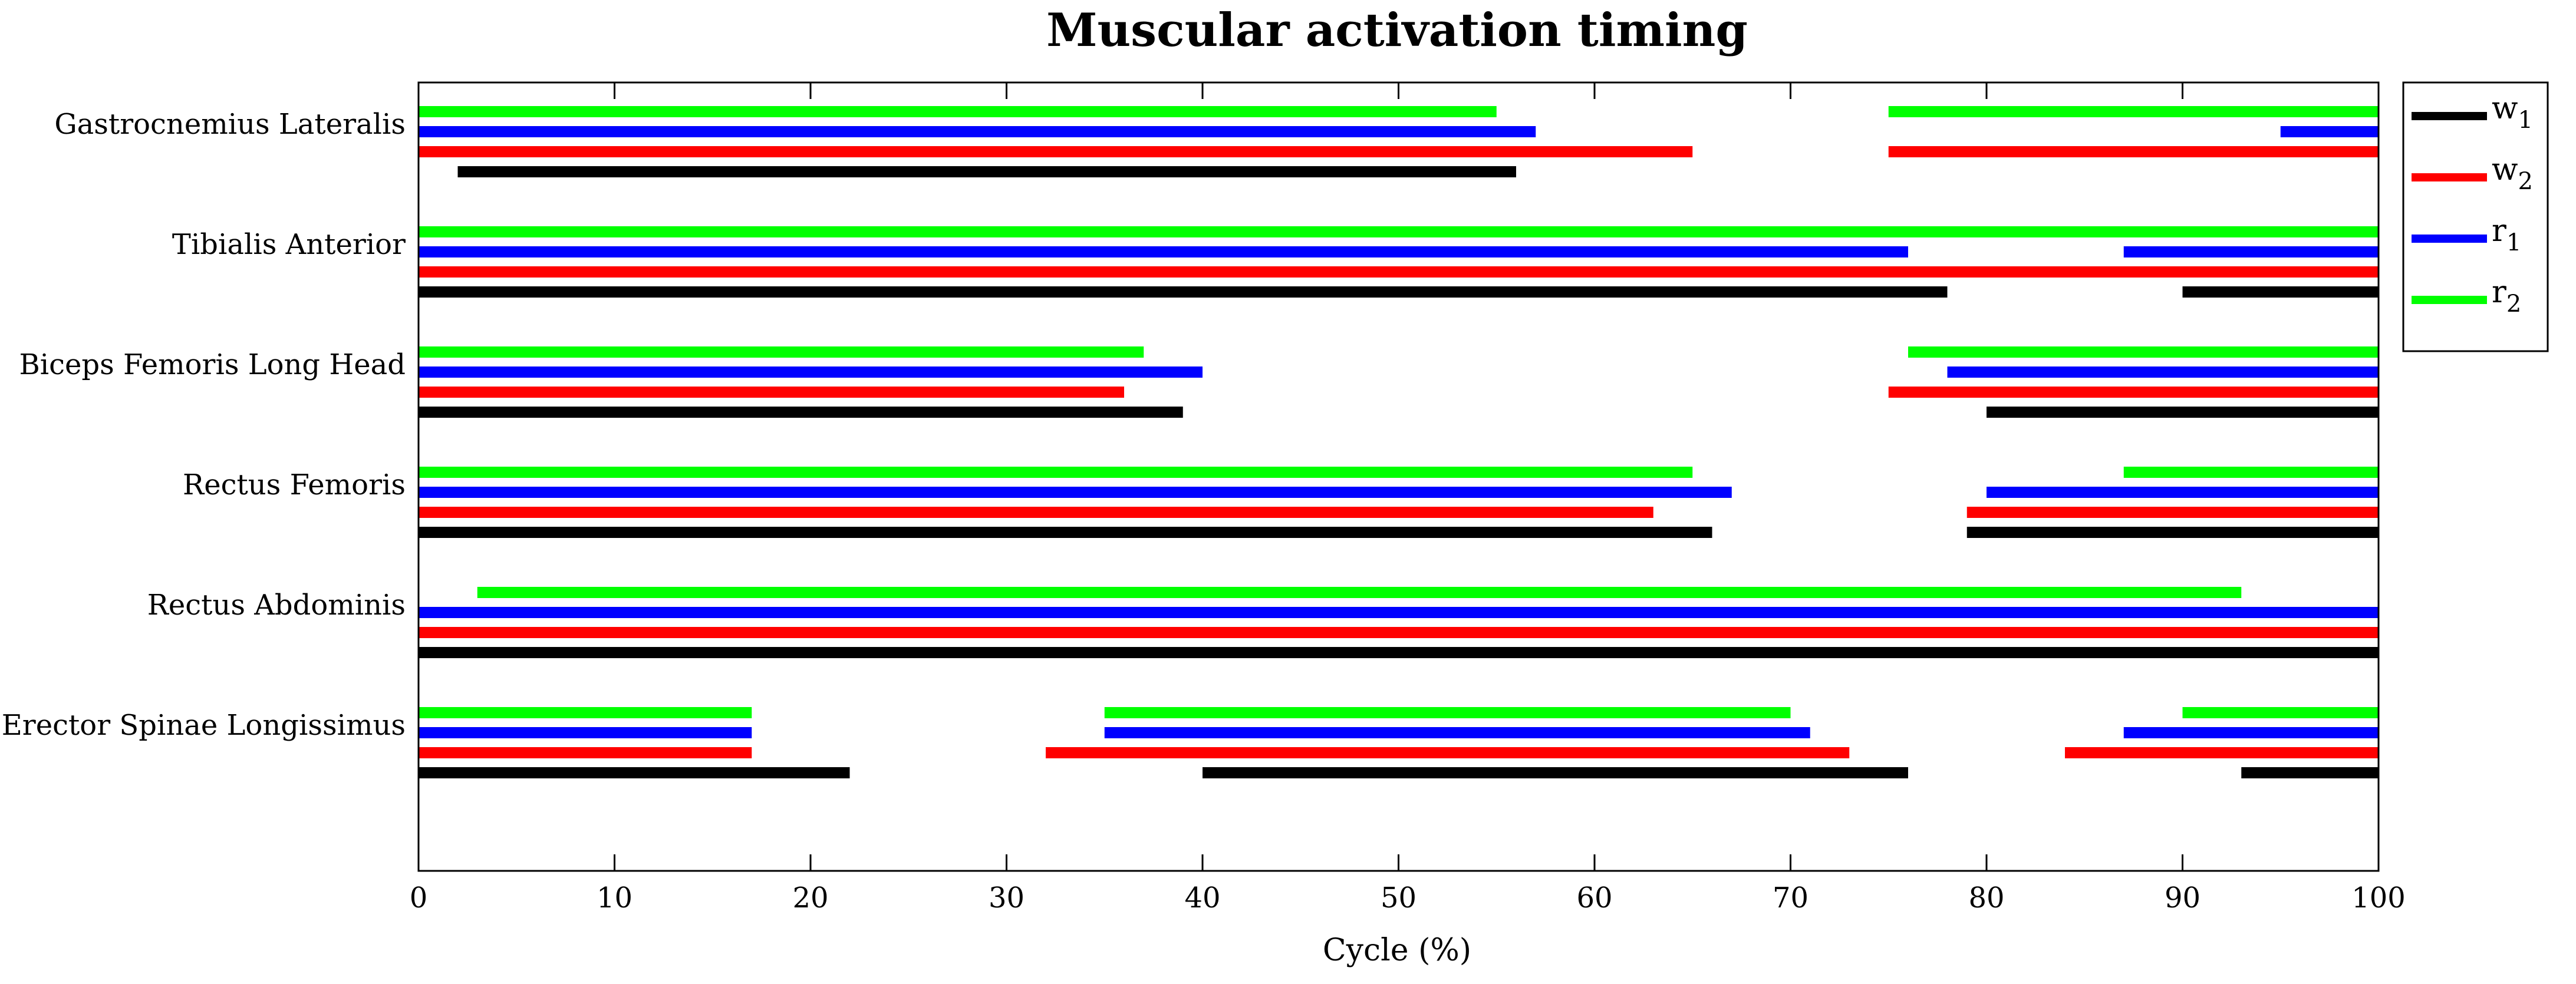 The image size is (2576, 984). What do you see at coordinates (2512, 113) in the screenshot?
I see `legend-label-w1: w1` at bounding box center [2512, 113].